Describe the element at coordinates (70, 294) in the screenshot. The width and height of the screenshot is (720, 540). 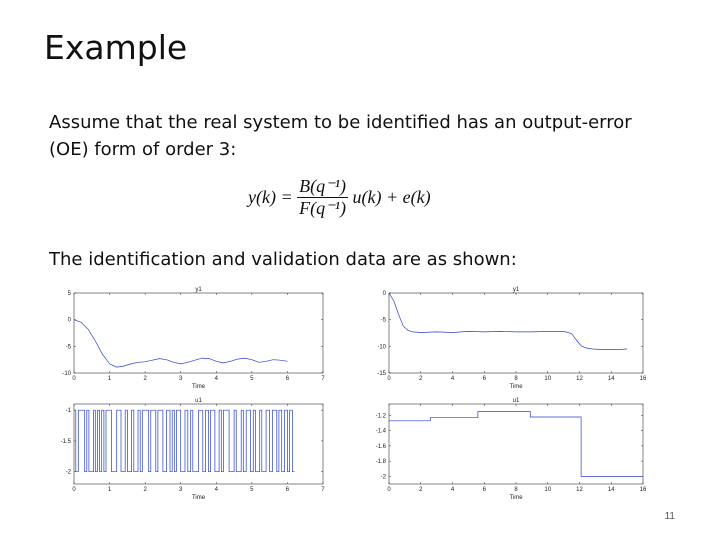
I see `y-tick-label: 5` at that location.